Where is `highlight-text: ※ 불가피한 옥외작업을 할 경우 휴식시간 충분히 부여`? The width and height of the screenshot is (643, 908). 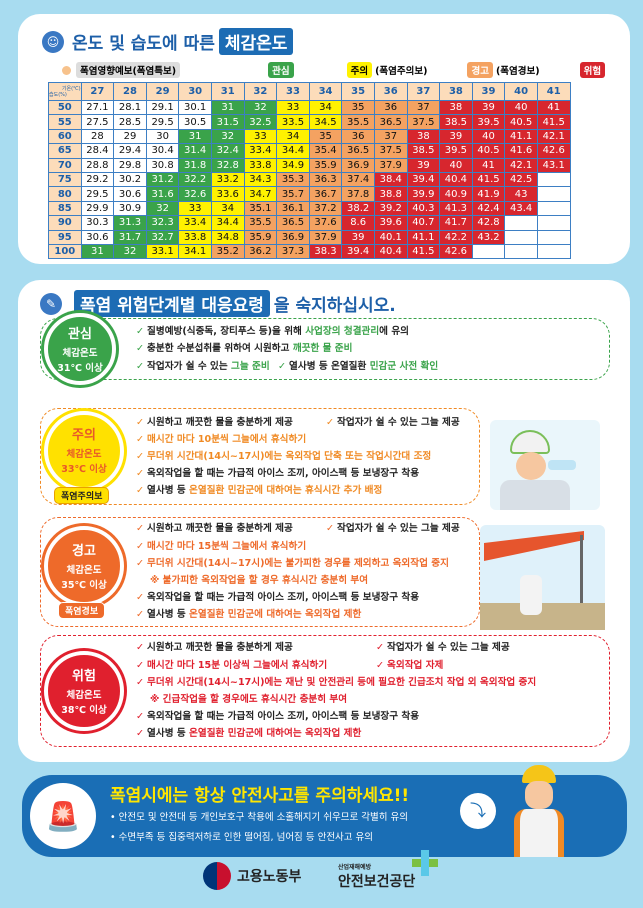 highlight-text: ※ 불가피한 옥외작업을 할 경우 휴식시간 충분히 부여 is located at coordinates (259, 580).